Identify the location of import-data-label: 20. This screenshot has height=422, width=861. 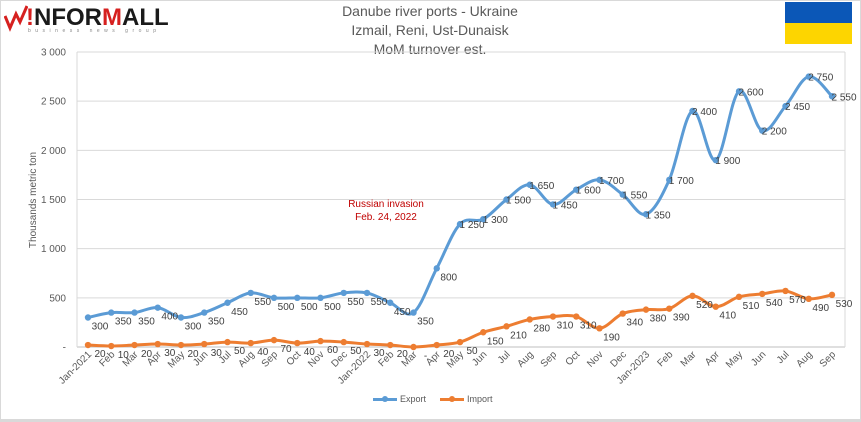
(147, 354).